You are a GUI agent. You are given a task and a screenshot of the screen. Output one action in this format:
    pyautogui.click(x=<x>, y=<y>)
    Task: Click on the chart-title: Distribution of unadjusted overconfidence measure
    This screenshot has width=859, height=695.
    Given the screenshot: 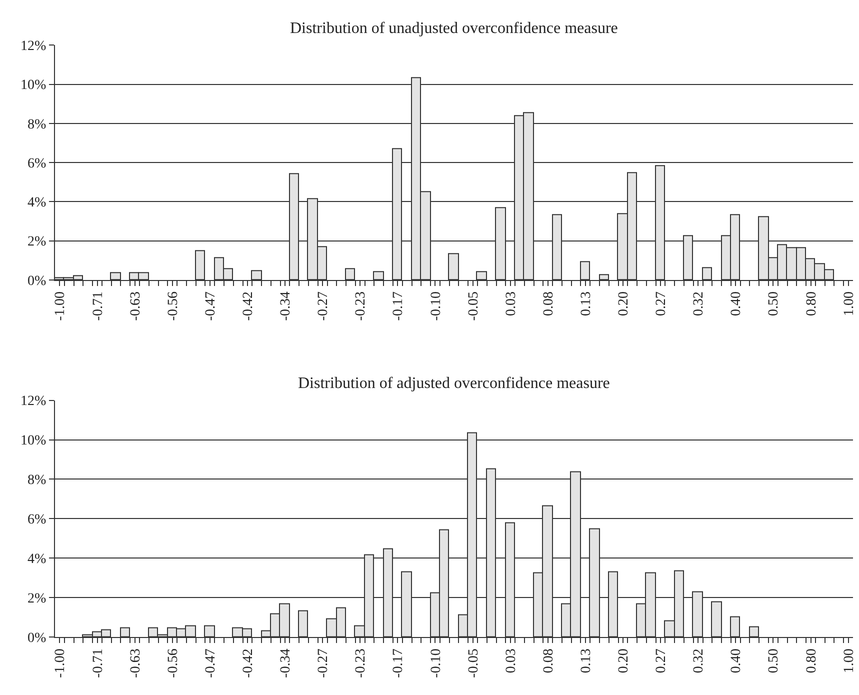 What is the action you would take?
    pyautogui.click(x=454, y=28)
    